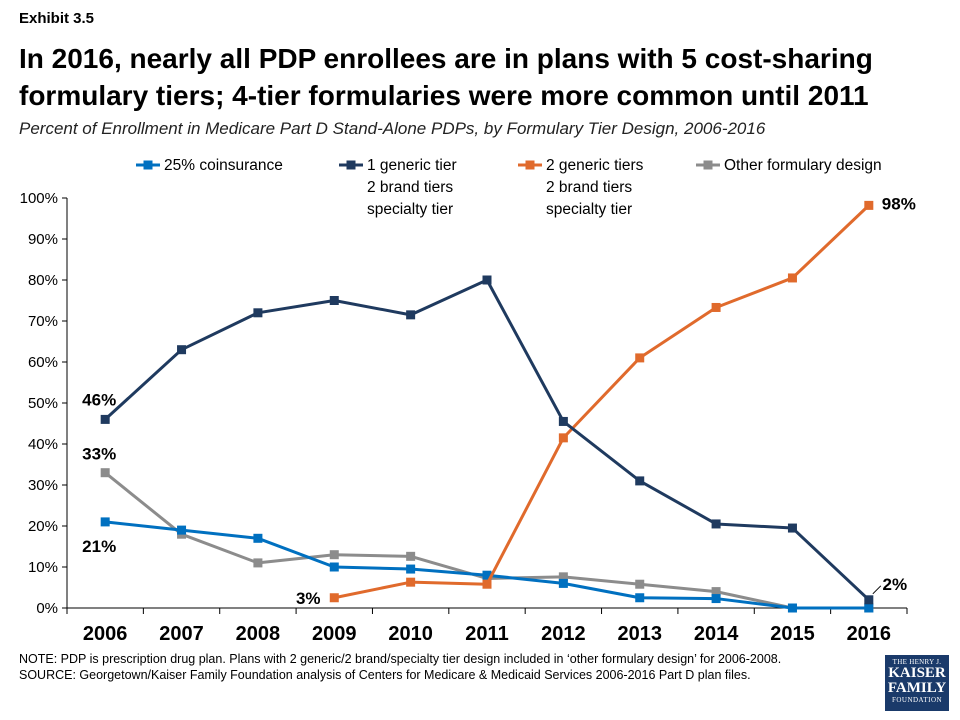 This screenshot has width=960, height=720. What do you see at coordinates (223, 165) in the screenshot?
I see `legend-label: 25% coinsurance` at bounding box center [223, 165].